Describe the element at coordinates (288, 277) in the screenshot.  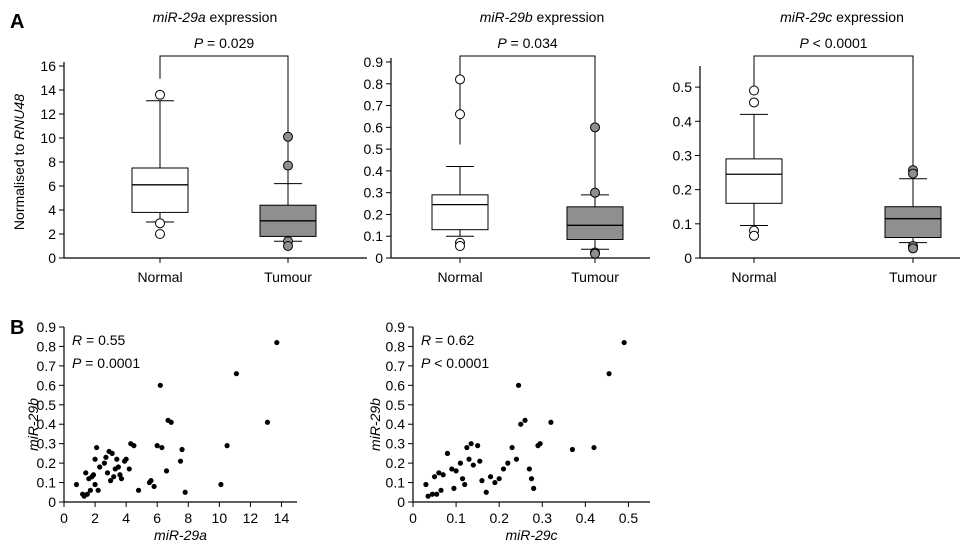
I see `x-tick-label: Tumour` at that location.